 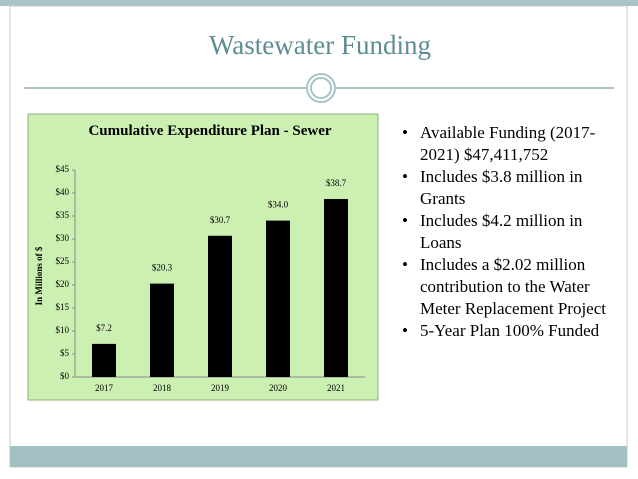 What do you see at coordinates (104, 328) in the screenshot?
I see `value-label: $7.2` at bounding box center [104, 328].